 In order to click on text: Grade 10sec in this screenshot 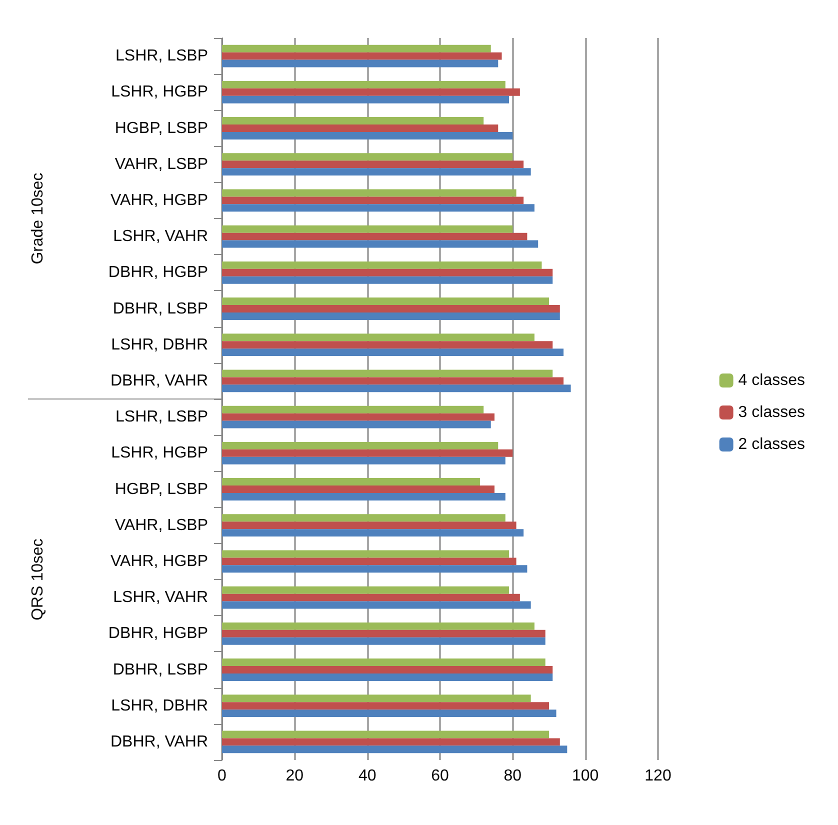, I will do `click(38, 218)`.